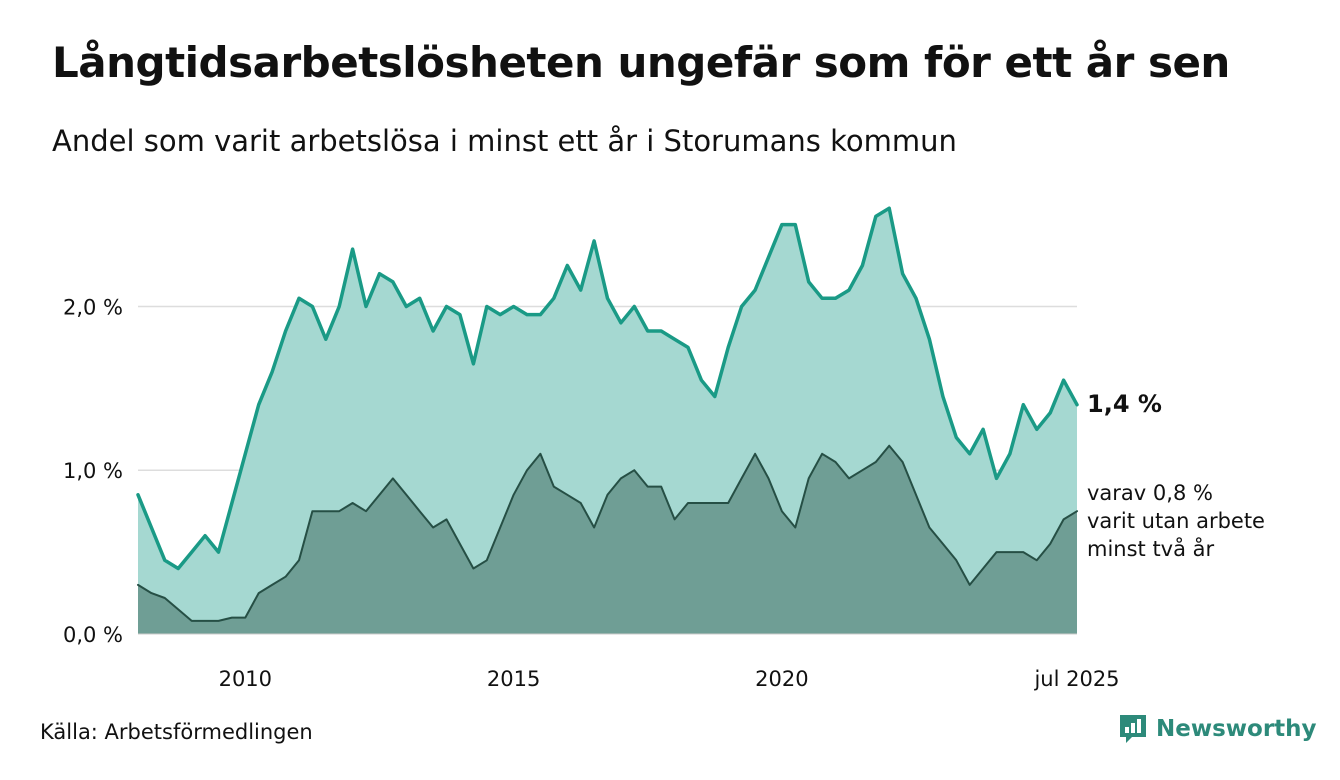  Describe the element at coordinates (513, 679) in the screenshot. I see `x-tick-label: 2015` at that location.